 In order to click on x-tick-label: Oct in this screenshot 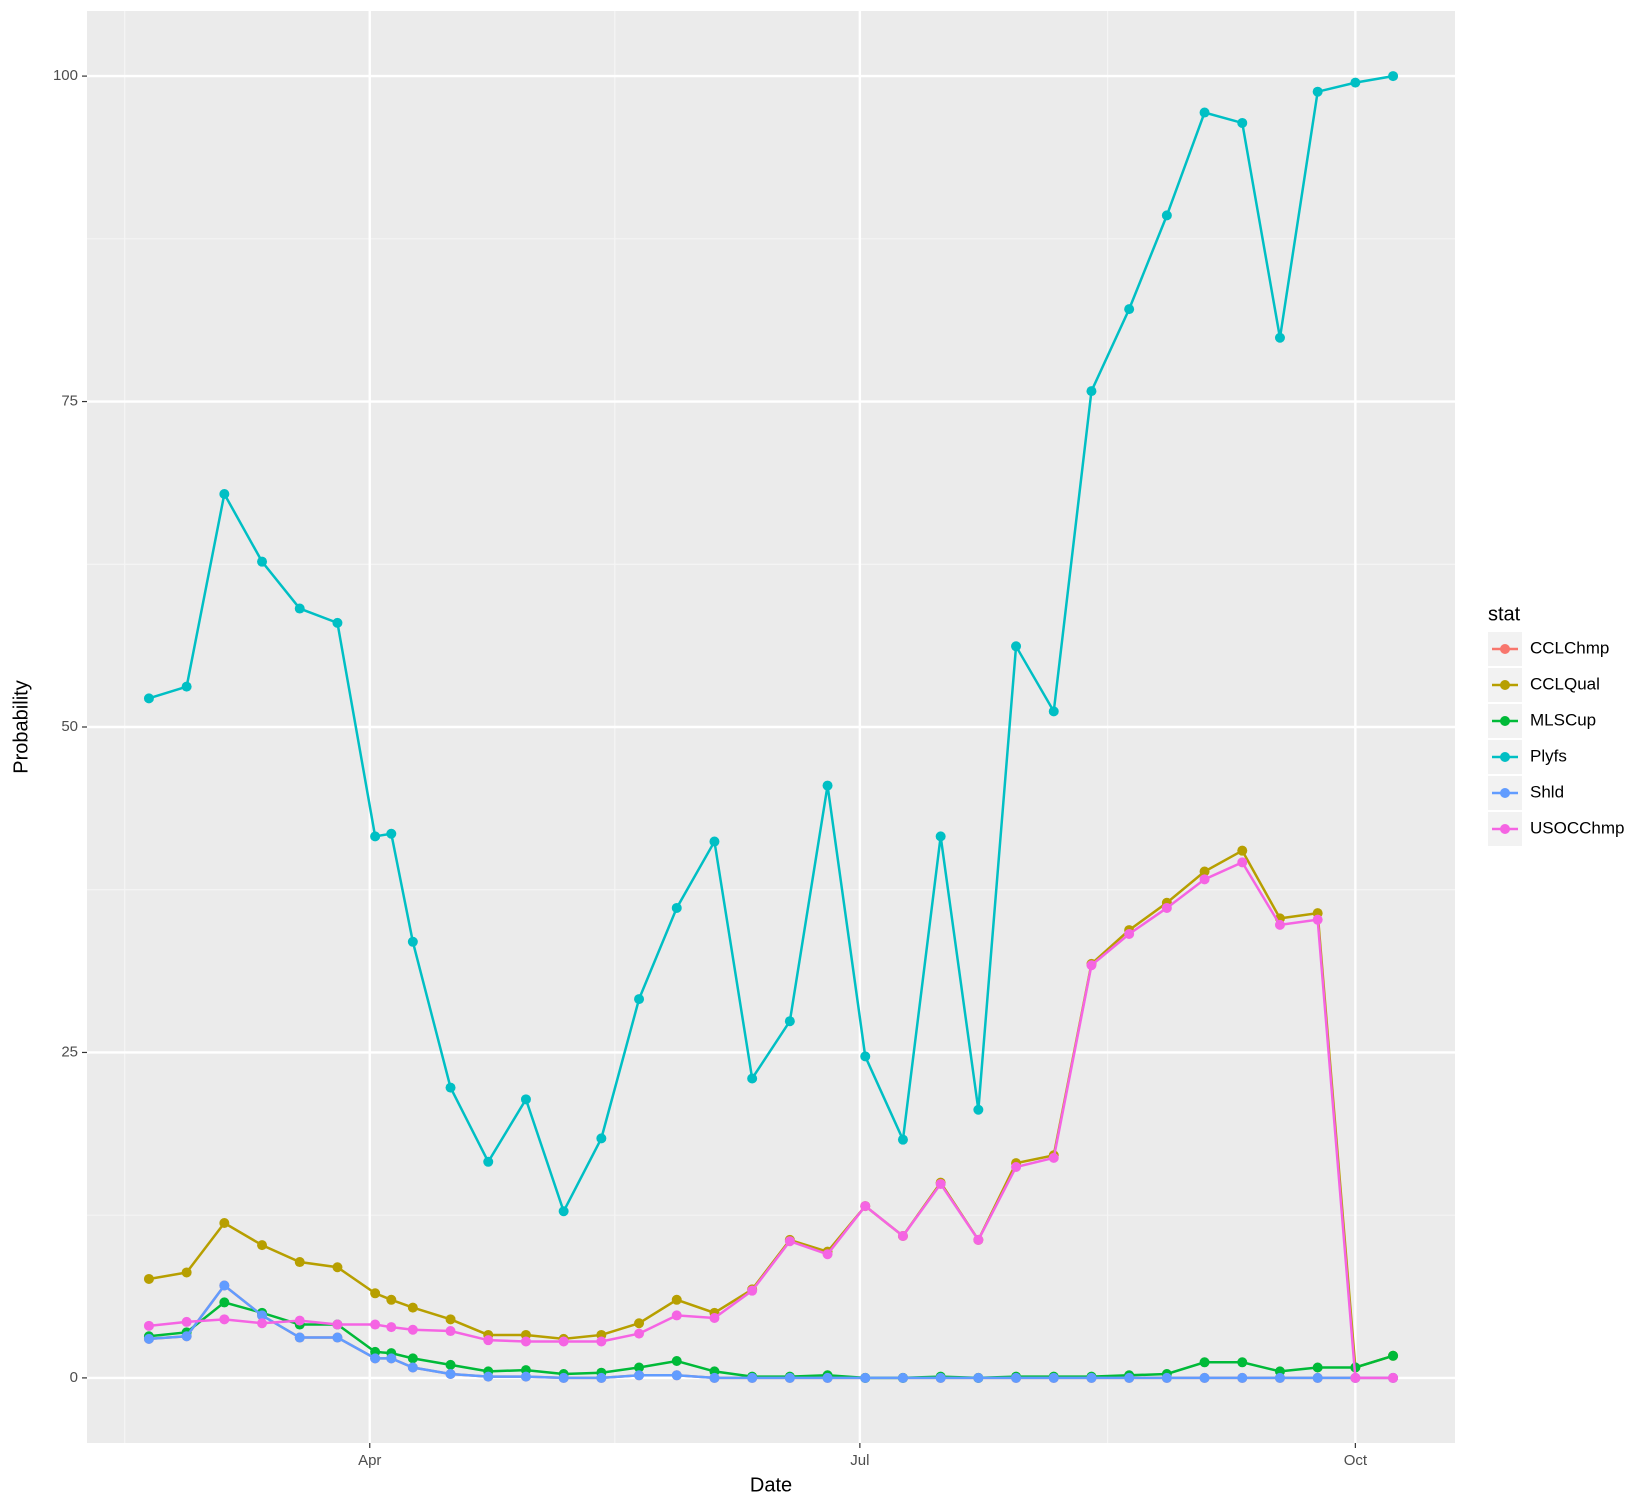, I will do `click(1356, 1460)`.